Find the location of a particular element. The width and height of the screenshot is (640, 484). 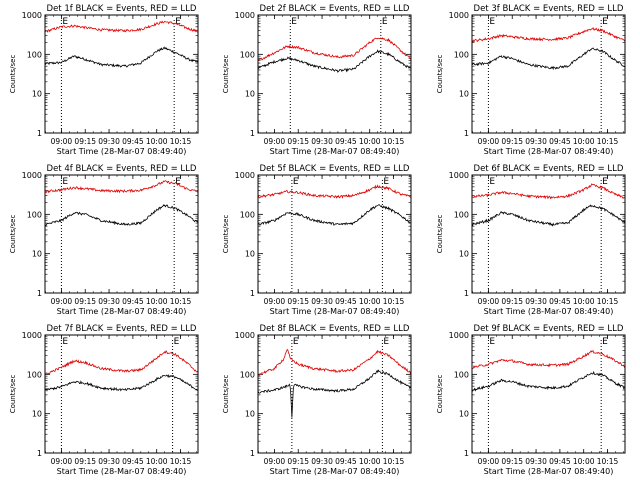

chart-title: Det 8f BLACK = Events, RED = LLD is located at coordinates (335, 329).